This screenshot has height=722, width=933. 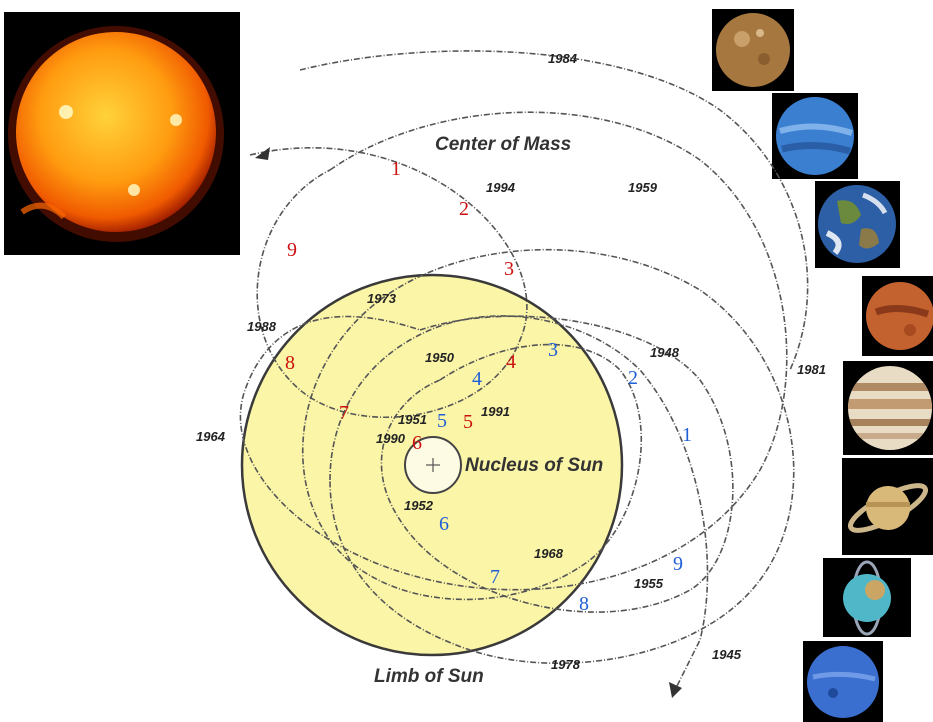 I want to click on year-label: 1991, so click(x=495, y=411).